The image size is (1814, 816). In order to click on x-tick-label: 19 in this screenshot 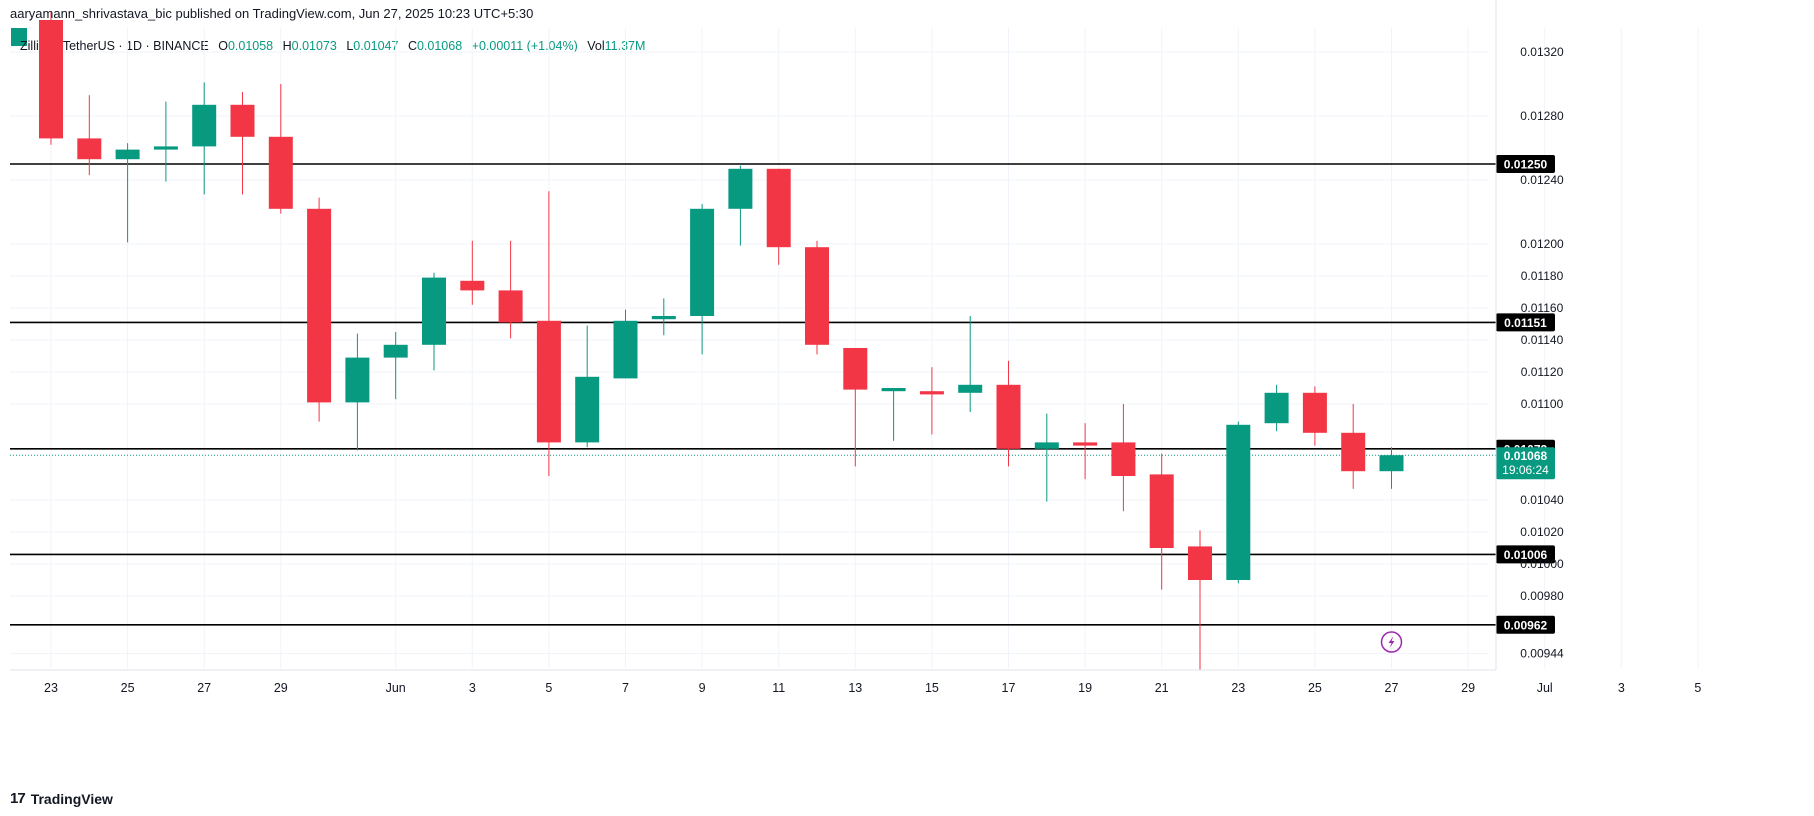, I will do `click(1085, 688)`.